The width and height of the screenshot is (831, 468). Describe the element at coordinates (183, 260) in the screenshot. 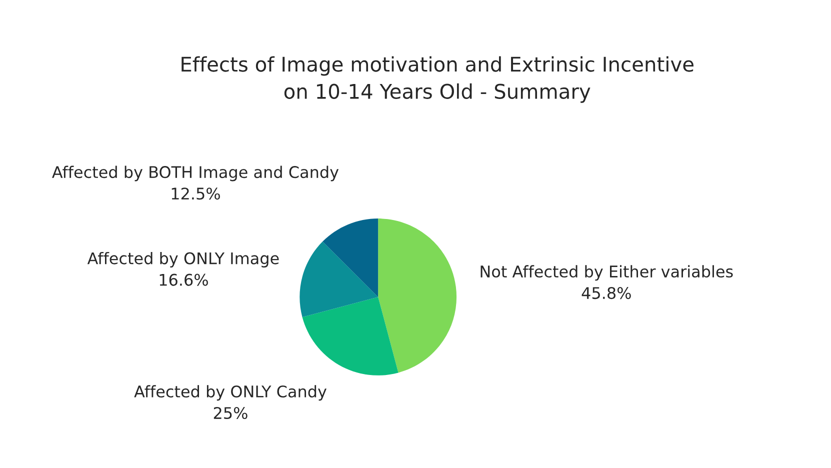

I see `slice-label: Affected by ONLY Image` at that location.